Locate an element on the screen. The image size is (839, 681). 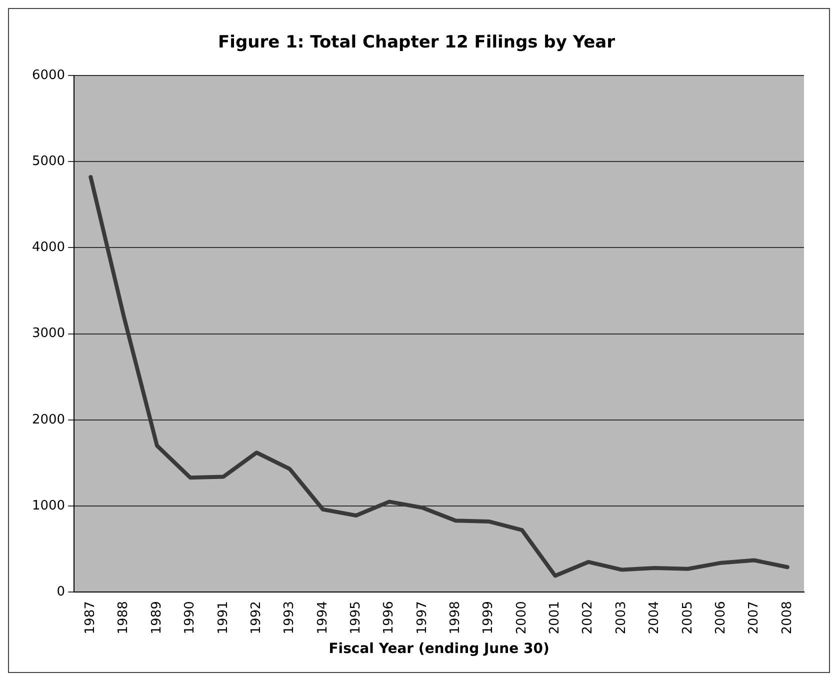
x-tick-label: 1999 is located at coordinates (488, 617).